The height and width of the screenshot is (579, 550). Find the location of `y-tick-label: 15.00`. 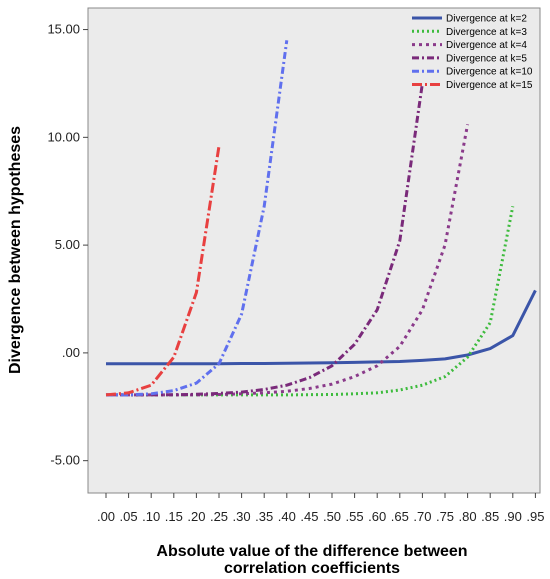

y-tick-label: 15.00 is located at coordinates (63, 29).